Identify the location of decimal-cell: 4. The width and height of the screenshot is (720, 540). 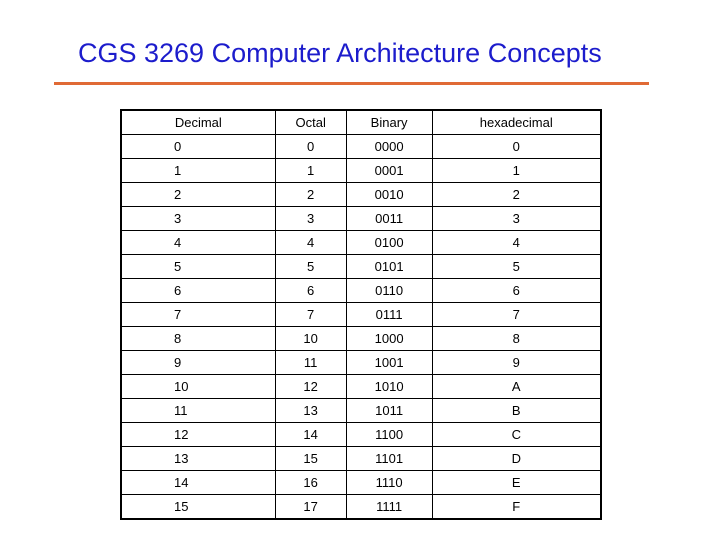
(198, 242).